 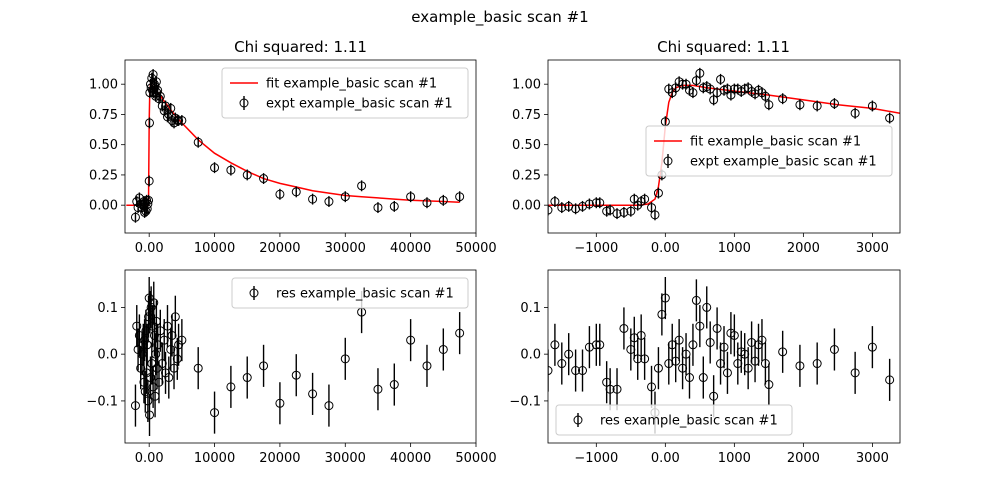 I want to click on plot-area, so click(x=721, y=355).